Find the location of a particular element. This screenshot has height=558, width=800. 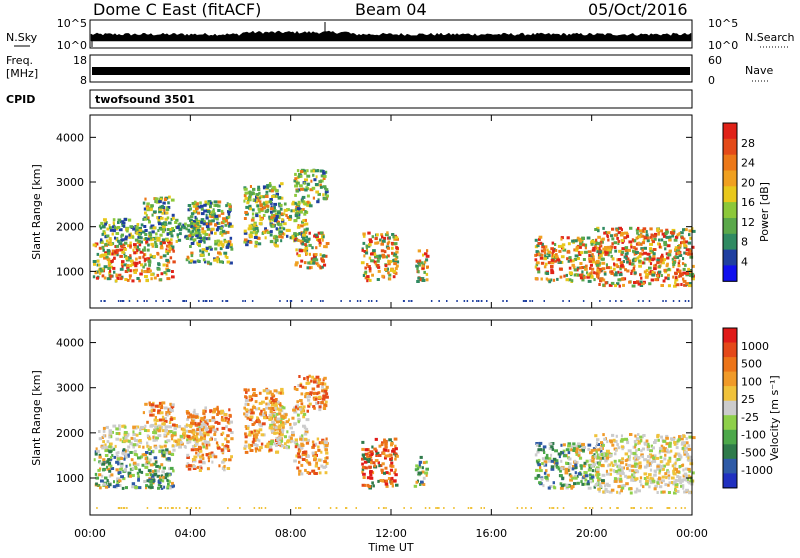

colorbar-swatch is located at coordinates (730, 226).